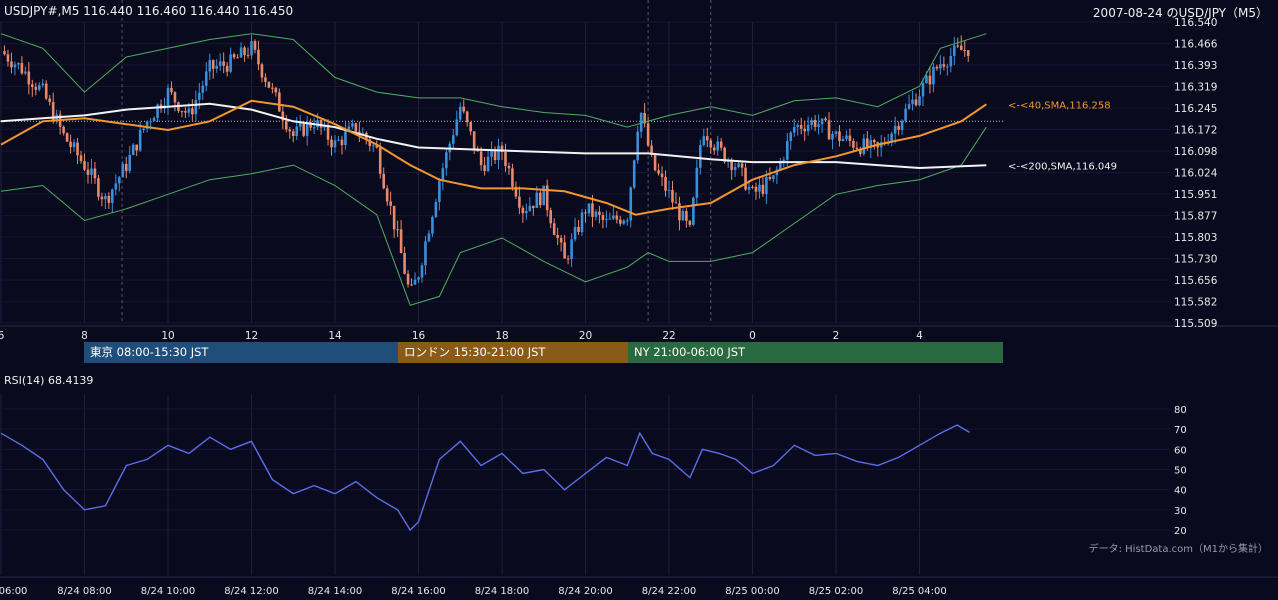 This screenshot has width=1278, height=600. What do you see at coordinates (1195, 217) in the screenshot?
I see `price-axis-tick: 115.877` at bounding box center [1195, 217].